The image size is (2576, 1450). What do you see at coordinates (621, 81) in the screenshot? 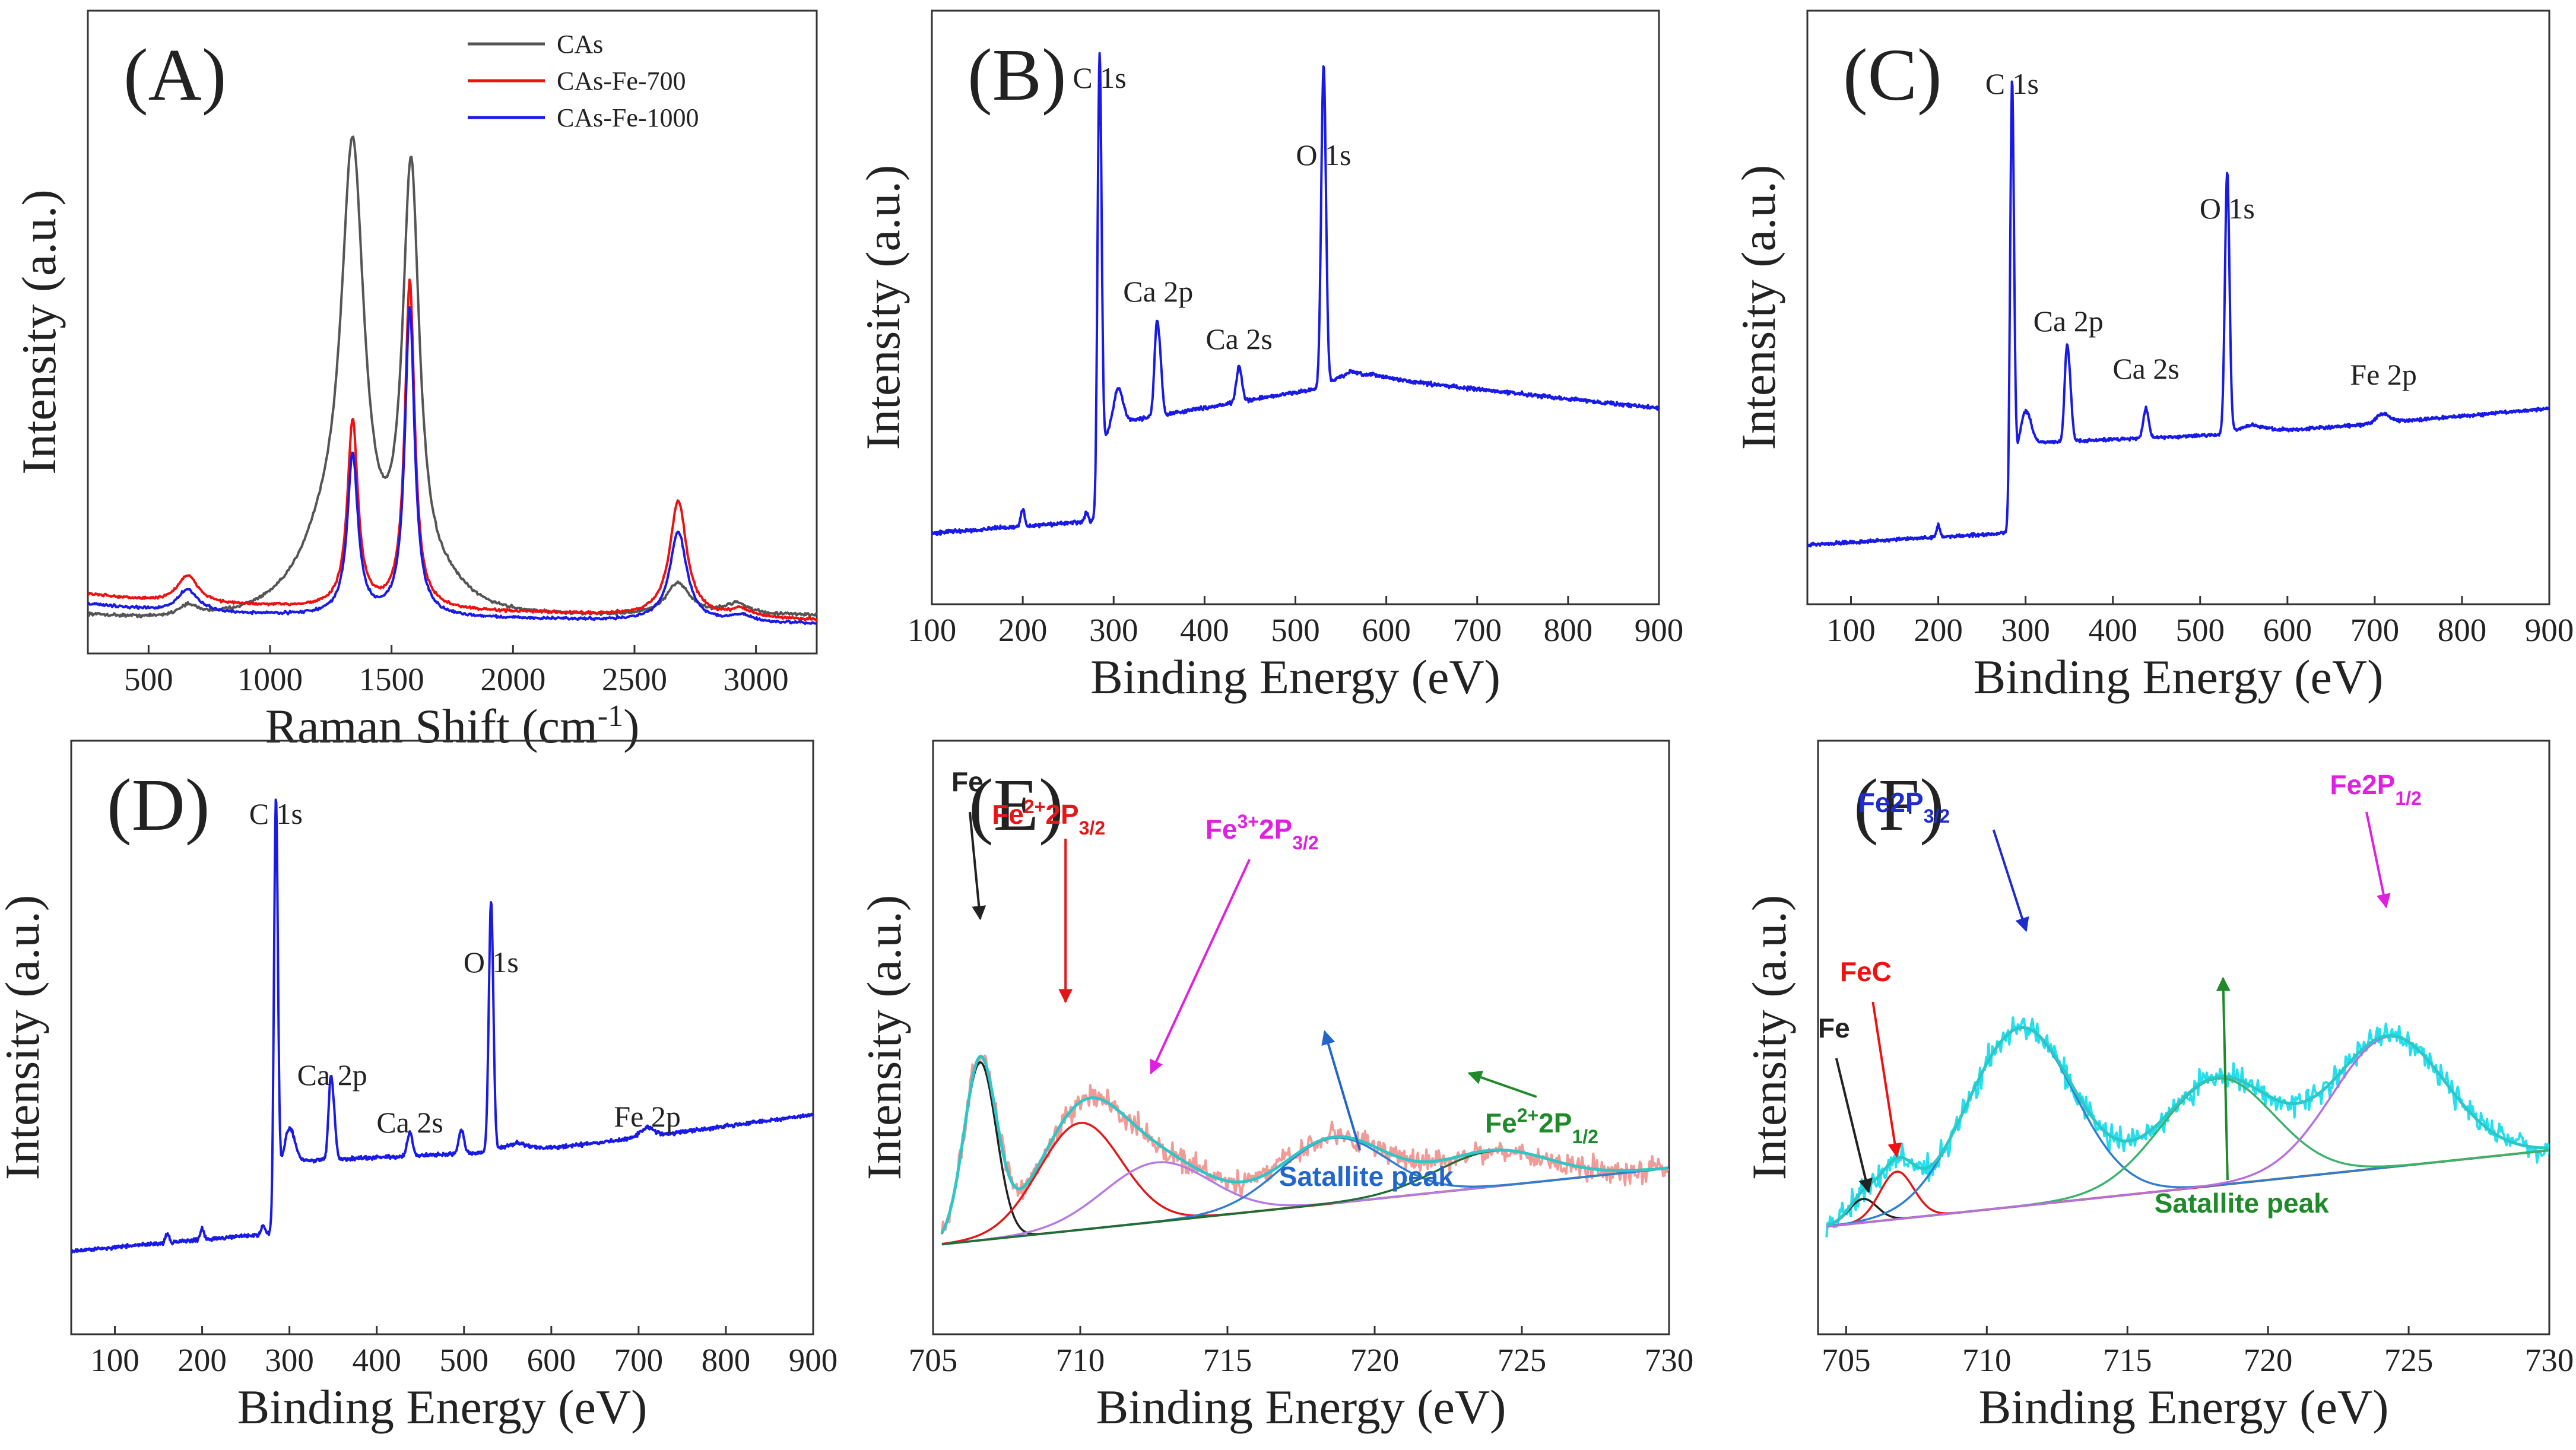
I see `legend-entry: CAs-Fe-700` at bounding box center [621, 81].